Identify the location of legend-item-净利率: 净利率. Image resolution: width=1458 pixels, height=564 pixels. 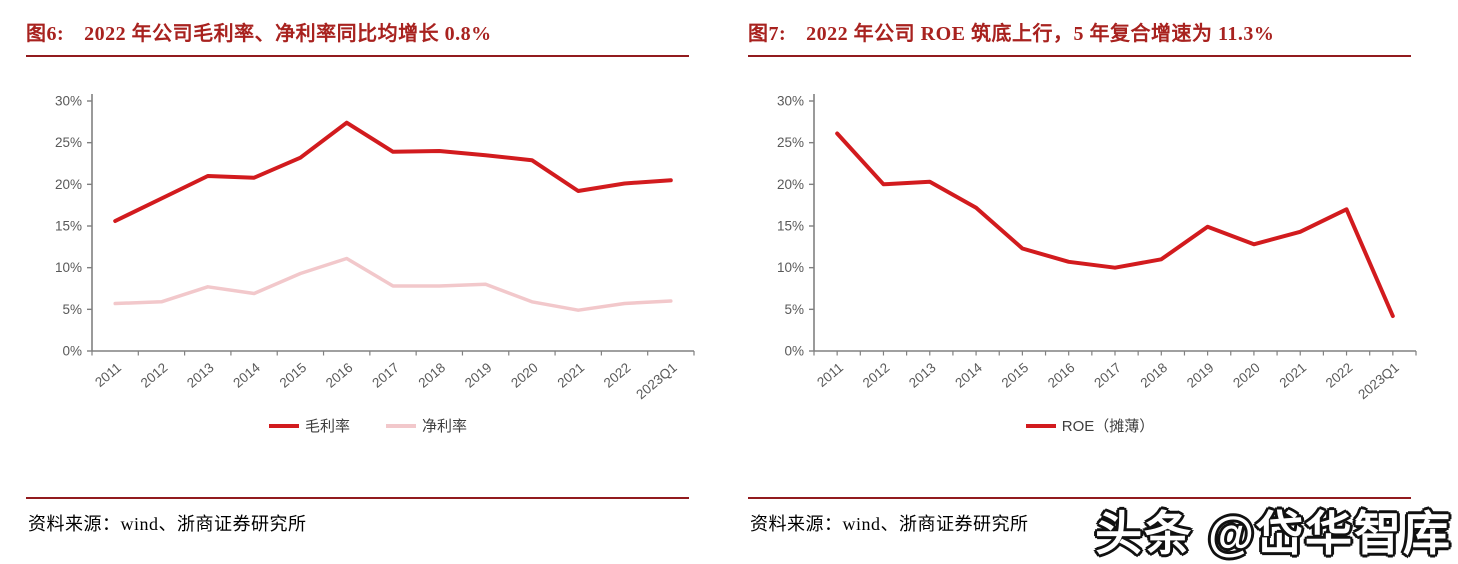
(426, 425).